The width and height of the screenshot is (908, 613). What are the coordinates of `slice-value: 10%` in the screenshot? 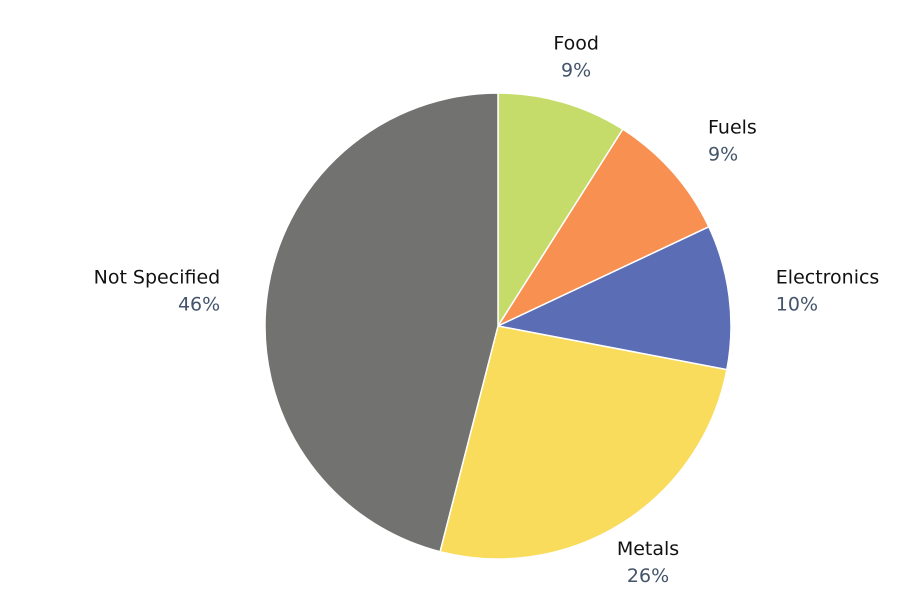 It's located at (797, 304).